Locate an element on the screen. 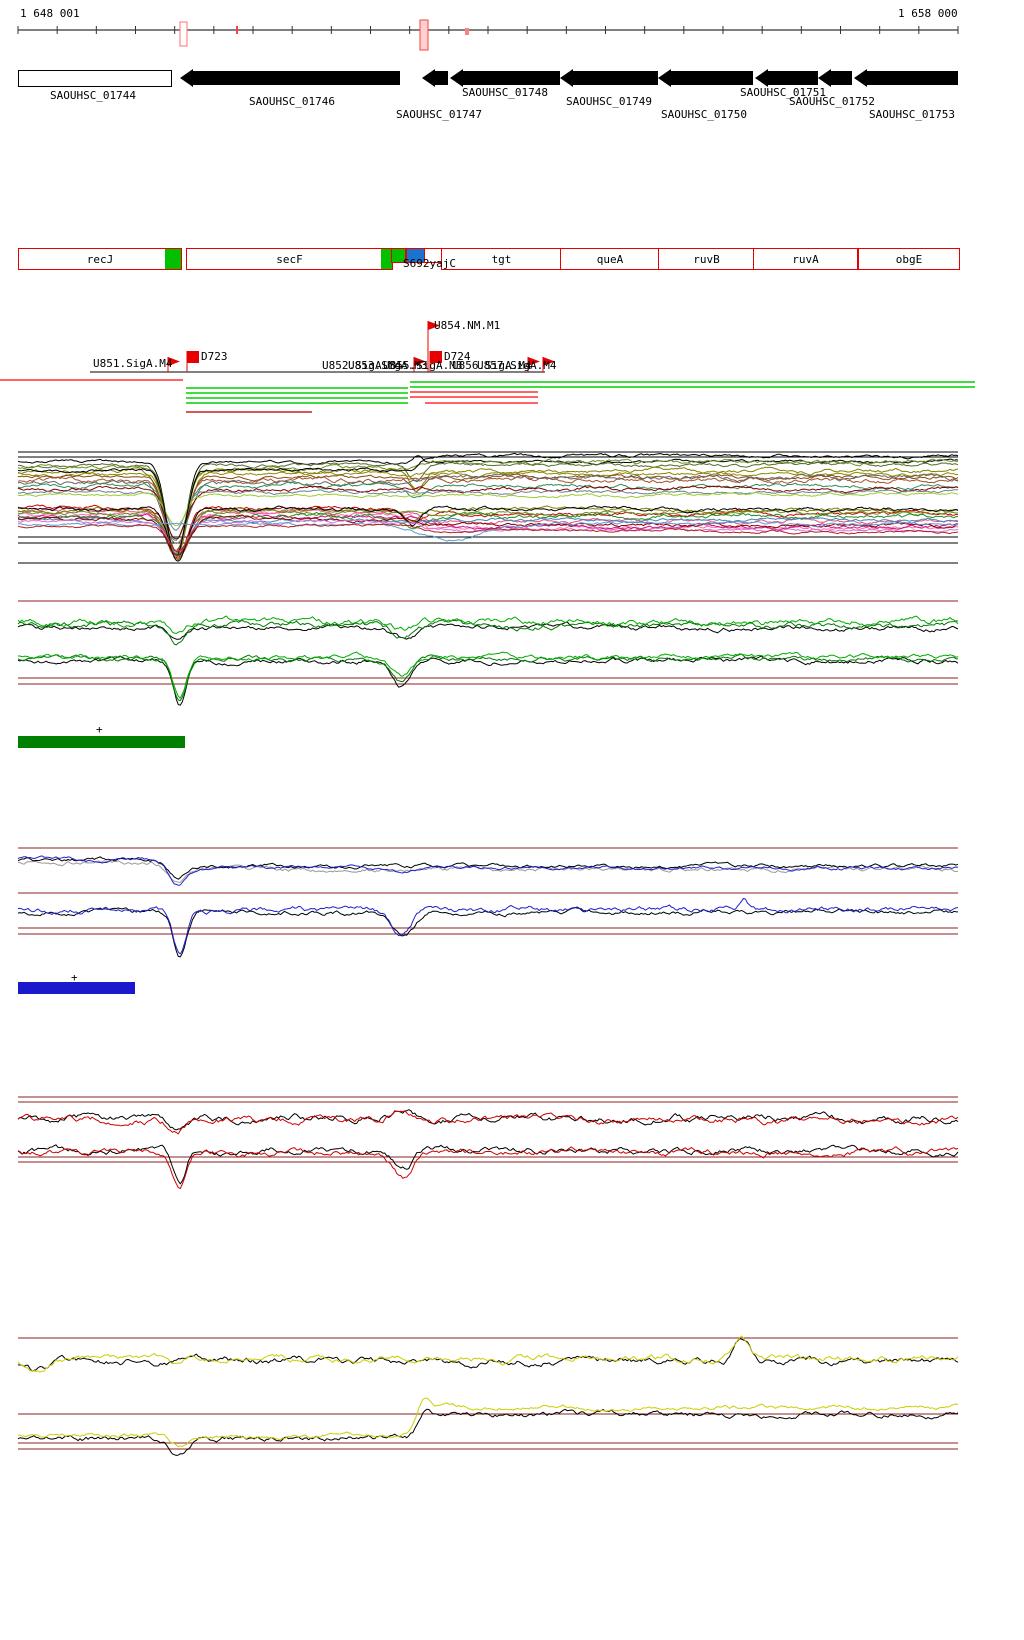 The width and height of the screenshot is (1024, 1640). operon-box: ruvB is located at coordinates (706, 259).